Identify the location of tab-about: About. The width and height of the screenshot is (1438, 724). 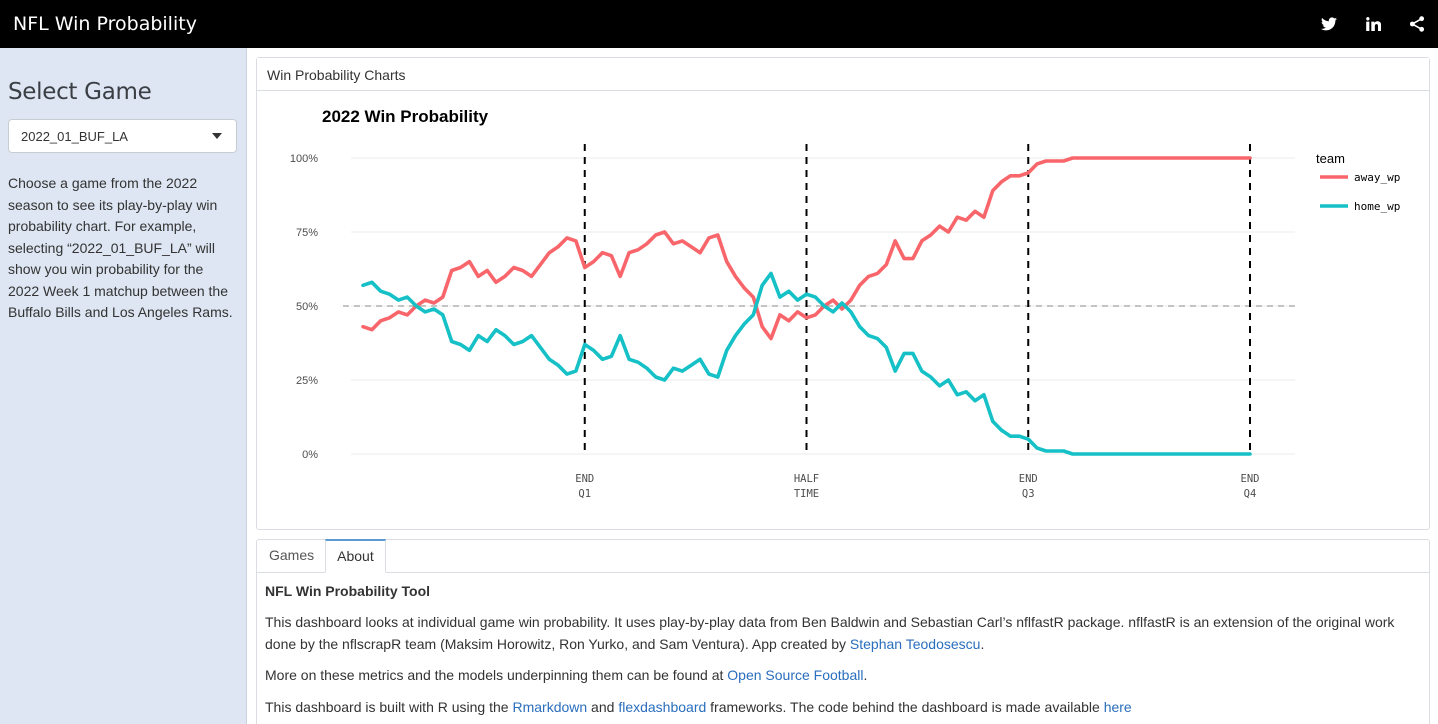
(355, 556).